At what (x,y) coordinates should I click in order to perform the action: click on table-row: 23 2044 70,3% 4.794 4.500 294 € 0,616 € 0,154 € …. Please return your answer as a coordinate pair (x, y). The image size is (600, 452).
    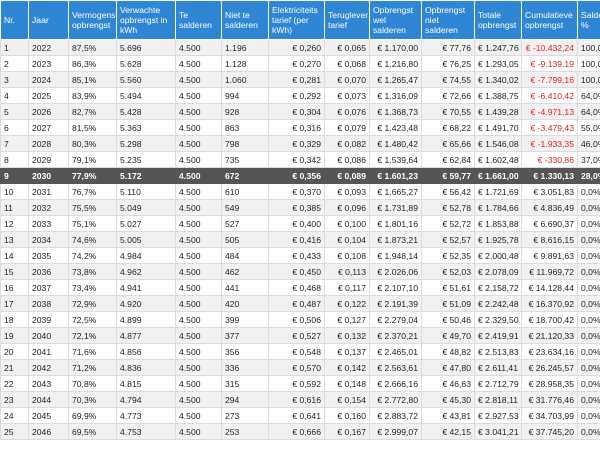
    Looking at the image, I should click on (300, 399).